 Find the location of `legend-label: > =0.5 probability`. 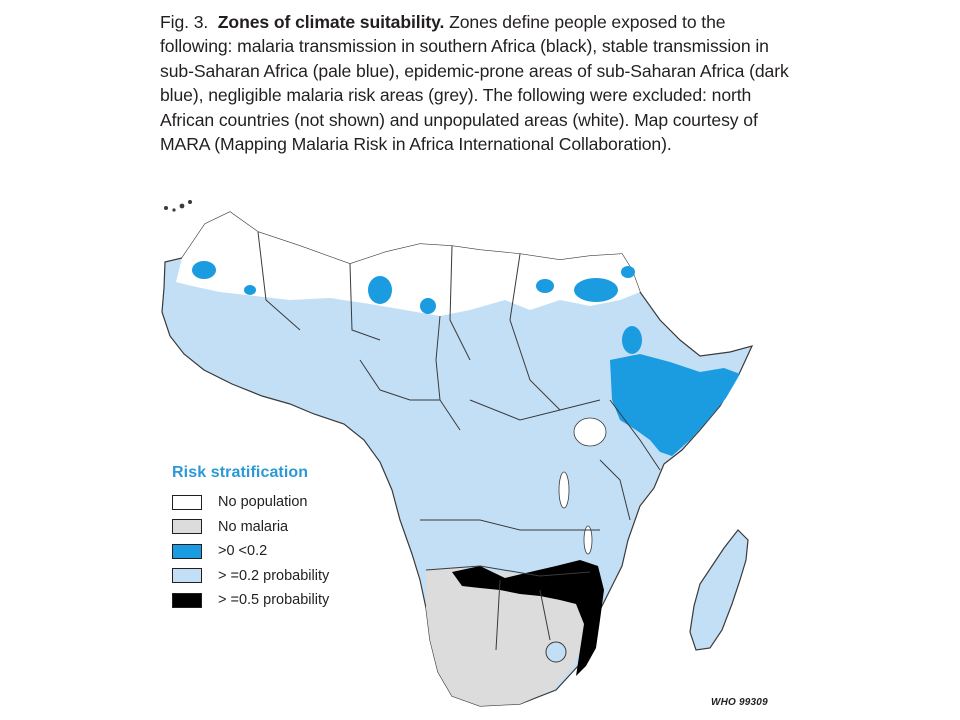

legend-label: > =0.5 probability is located at coordinates (274, 600).